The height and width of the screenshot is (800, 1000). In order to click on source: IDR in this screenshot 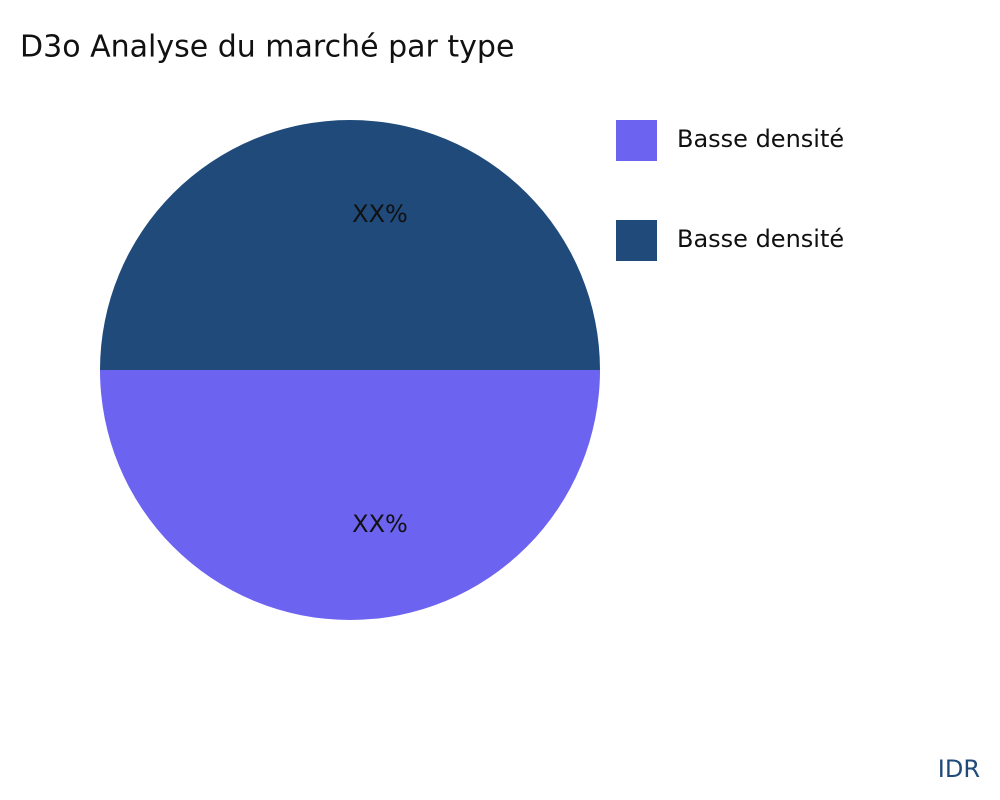, I will do `click(959, 769)`.